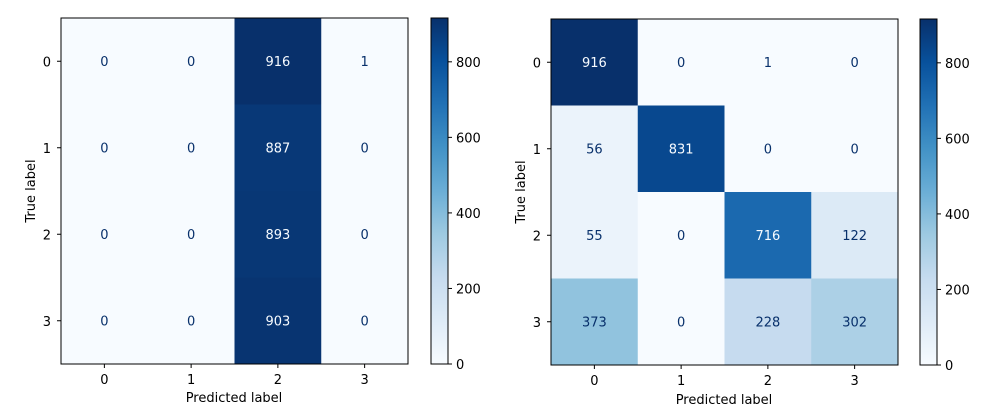 The width and height of the screenshot is (986, 412). What do you see at coordinates (957, 290) in the screenshot?
I see `colorbar-tick-label: 200` at bounding box center [957, 290].